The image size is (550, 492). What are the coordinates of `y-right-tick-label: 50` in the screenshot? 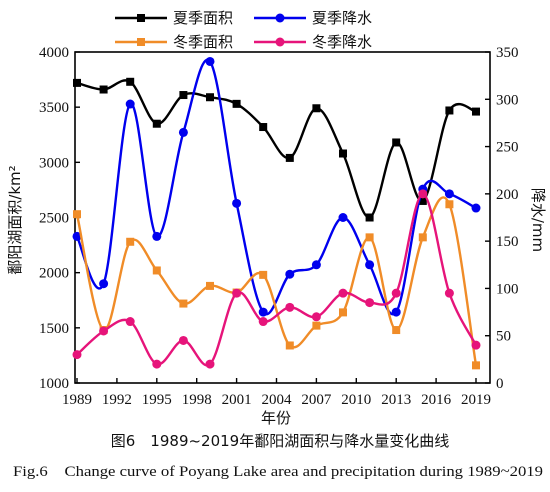 It's located at (503, 337).